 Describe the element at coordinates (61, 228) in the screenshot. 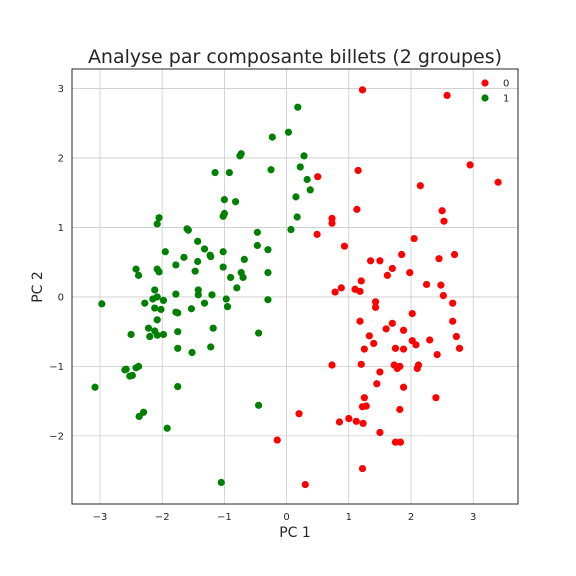

I see `y-tick-label: 1` at that location.